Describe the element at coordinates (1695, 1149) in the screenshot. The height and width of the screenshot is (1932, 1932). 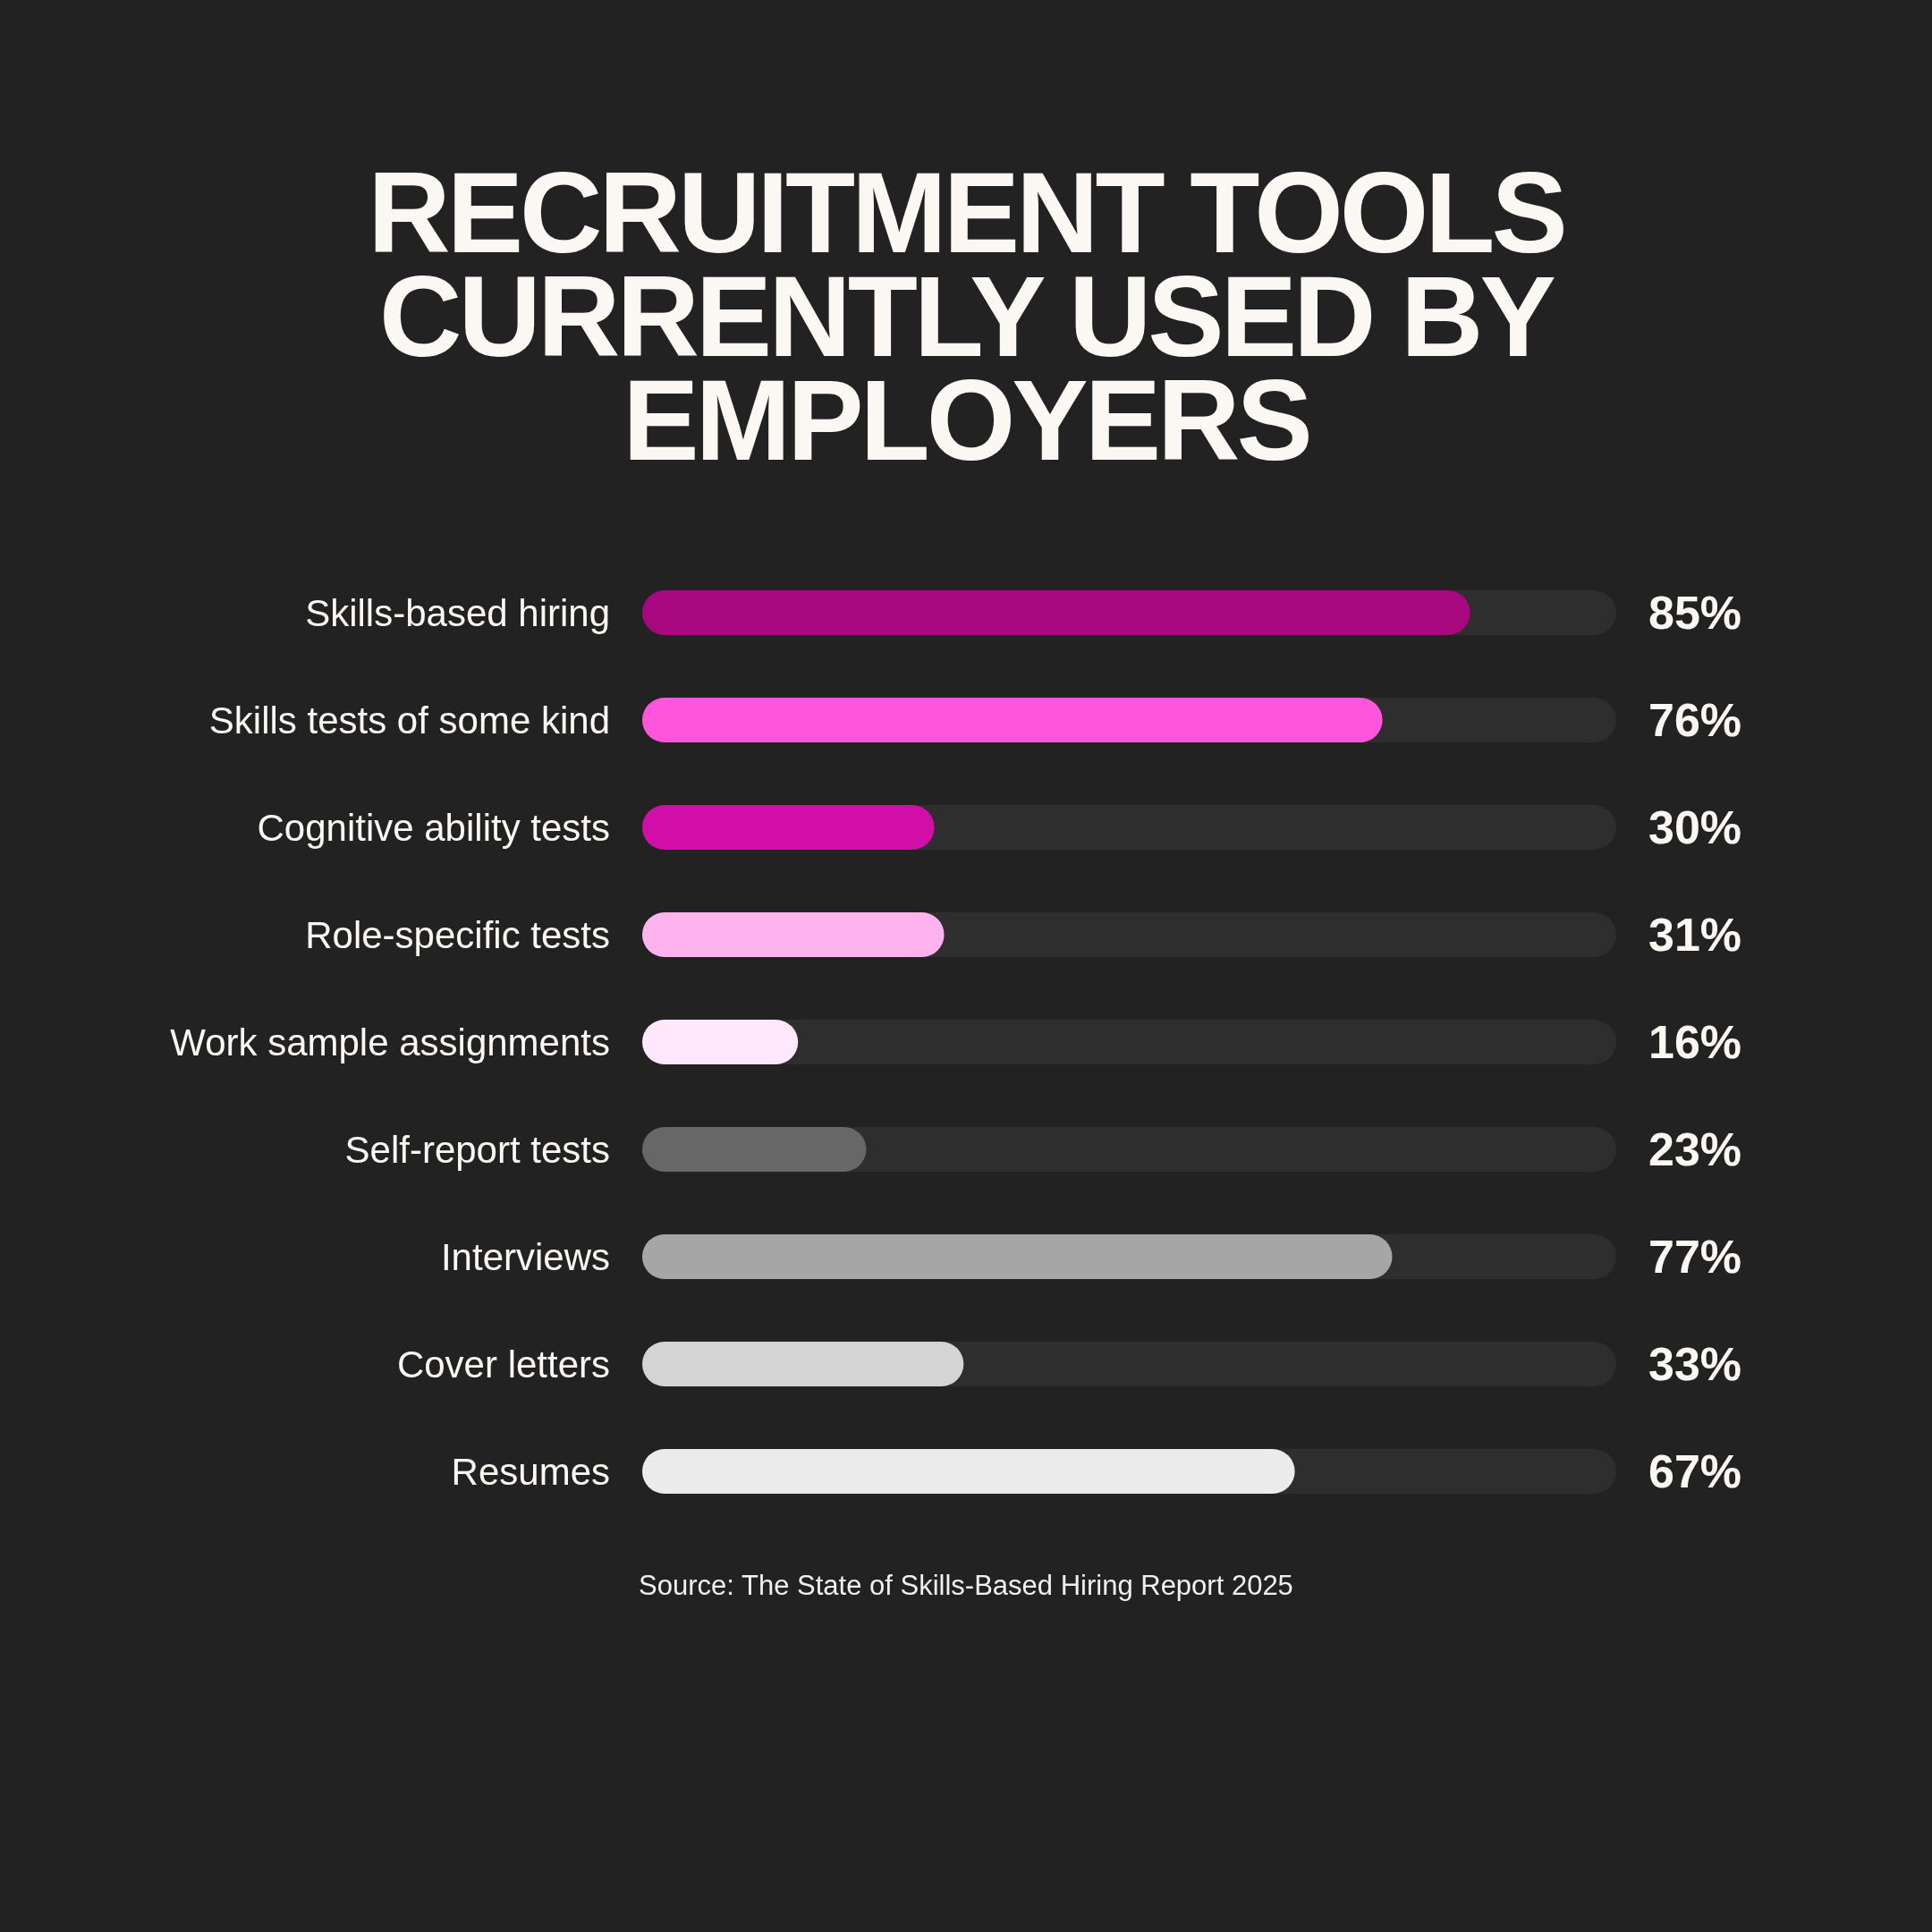
I see `data-label: 23%` at that location.